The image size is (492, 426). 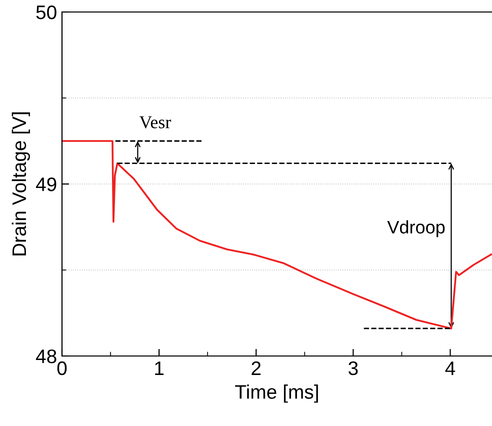 I want to click on annotation: Vesr, so click(x=155, y=122).